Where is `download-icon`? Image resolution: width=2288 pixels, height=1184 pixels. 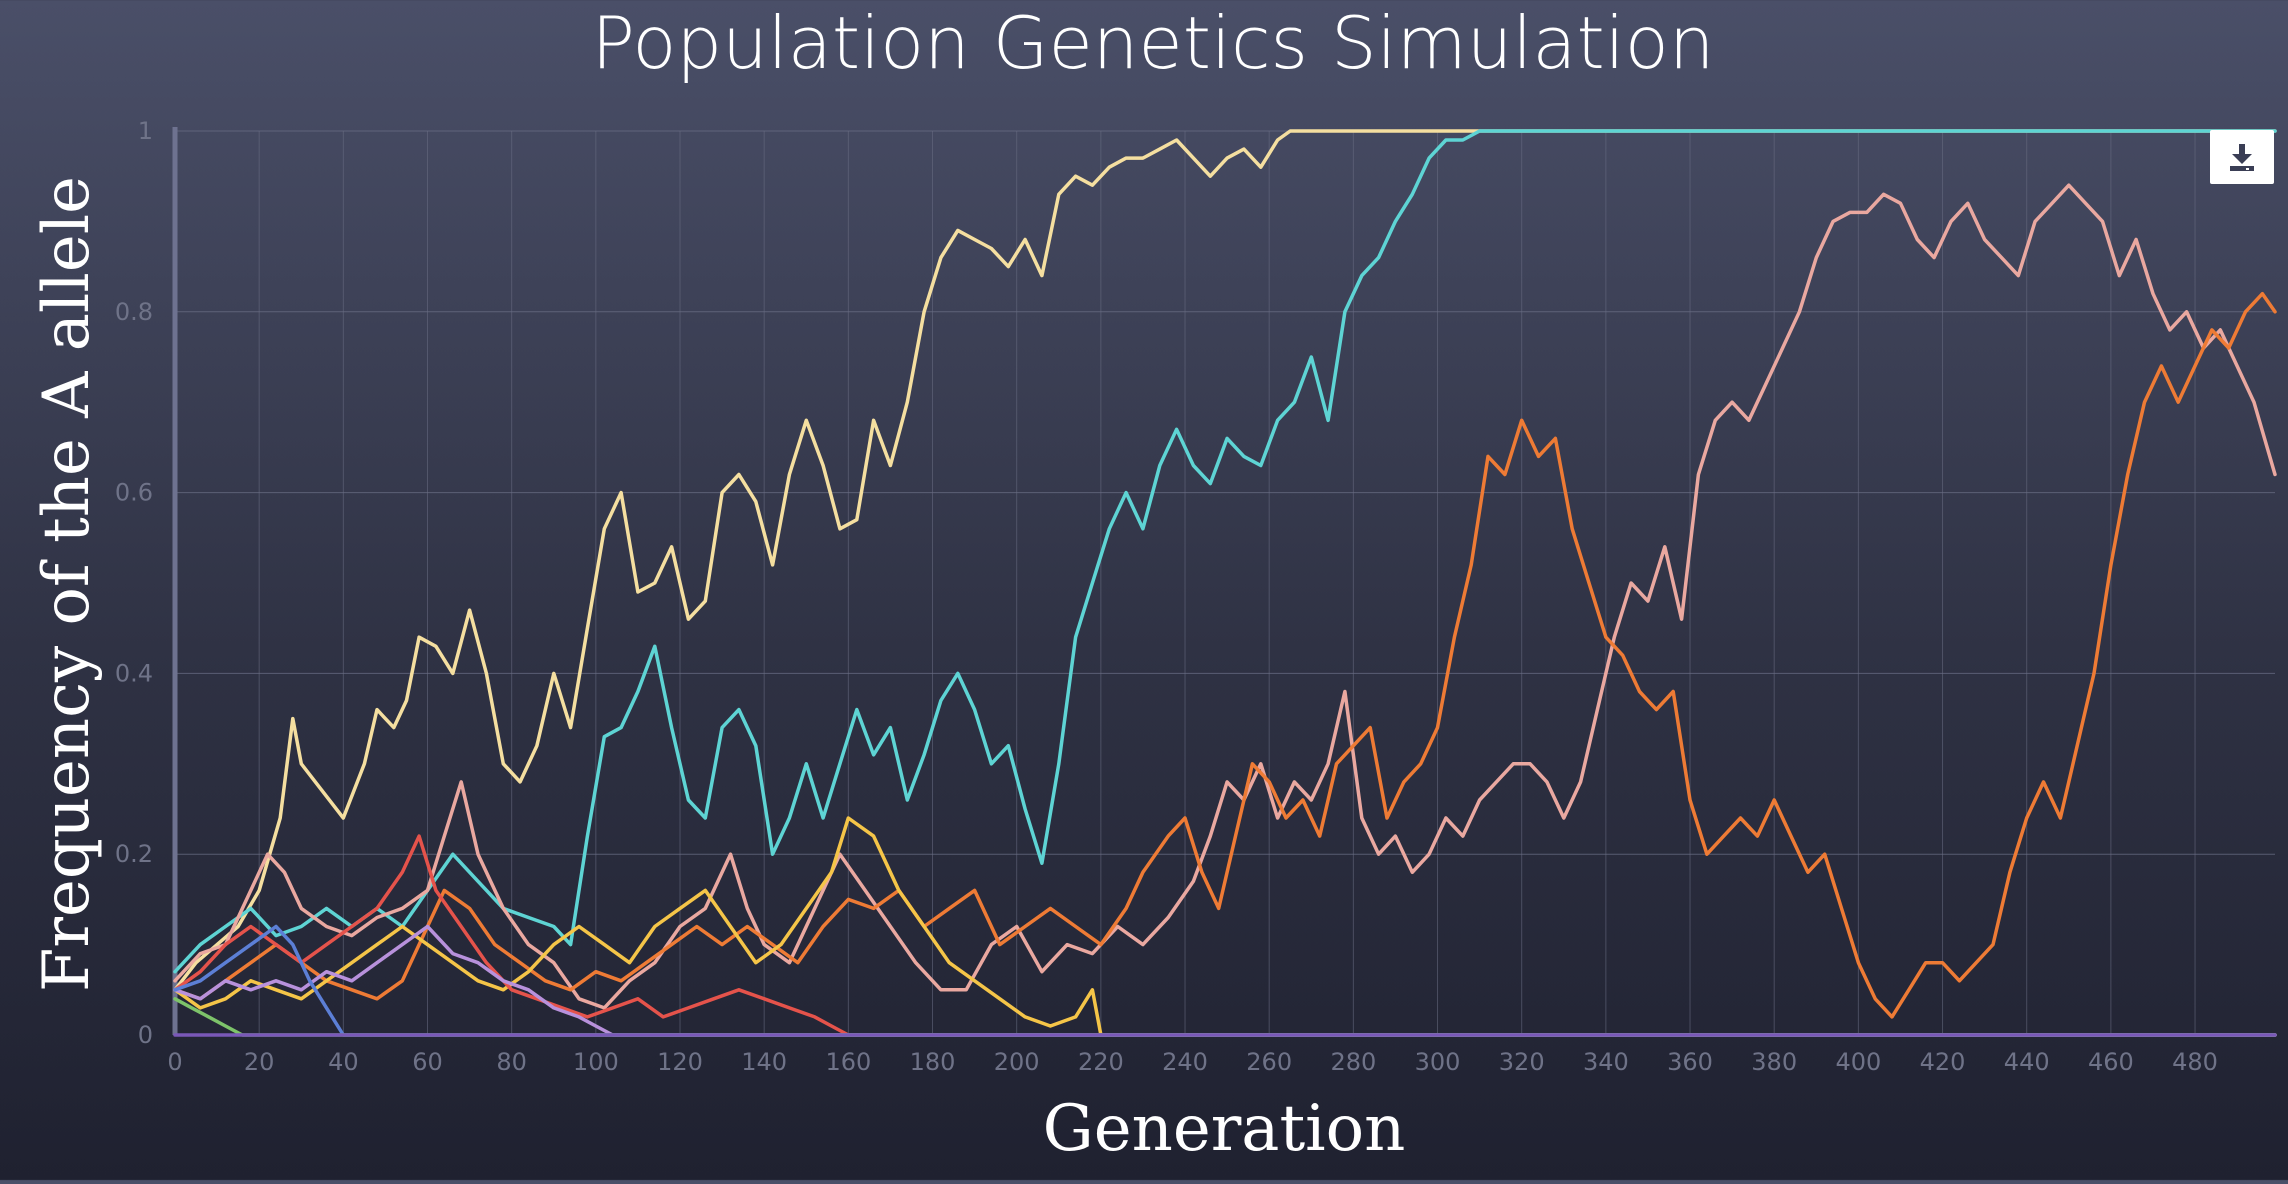
download-icon is located at coordinates (2242, 157).